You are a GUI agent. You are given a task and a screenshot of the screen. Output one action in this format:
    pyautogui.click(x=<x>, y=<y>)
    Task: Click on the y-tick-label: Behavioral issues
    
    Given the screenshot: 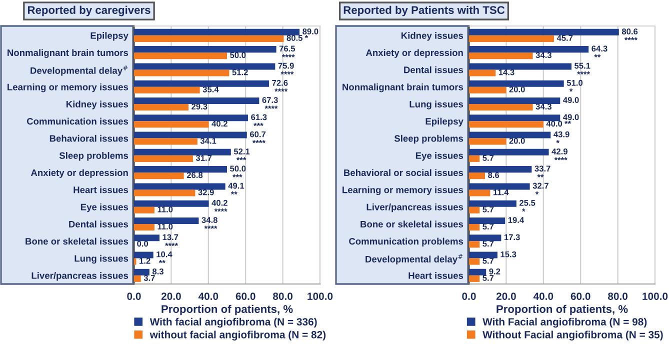 What is the action you would take?
    pyautogui.click(x=89, y=138)
    